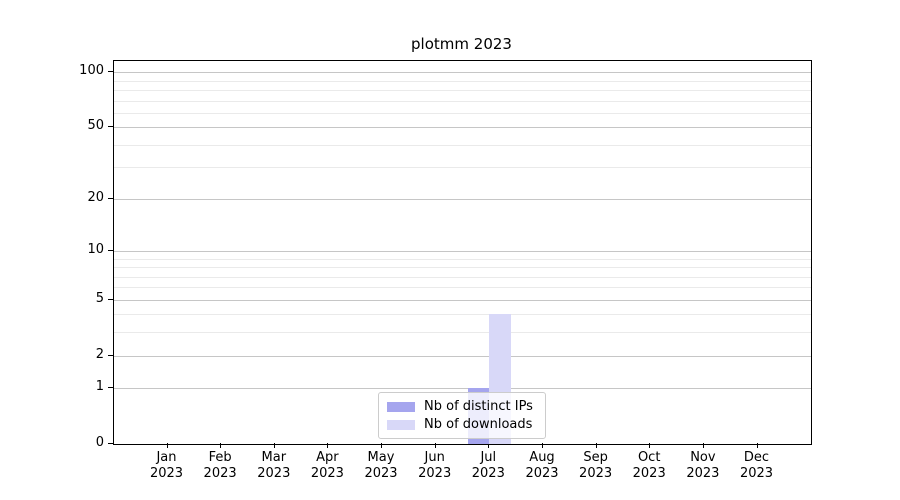 Image resolution: width=900 pixels, height=500 pixels. What do you see at coordinates (488, 465) in the screenshot?
I see `x-axis-tick-label: Jul 2023` at bounding box center [488, 465].